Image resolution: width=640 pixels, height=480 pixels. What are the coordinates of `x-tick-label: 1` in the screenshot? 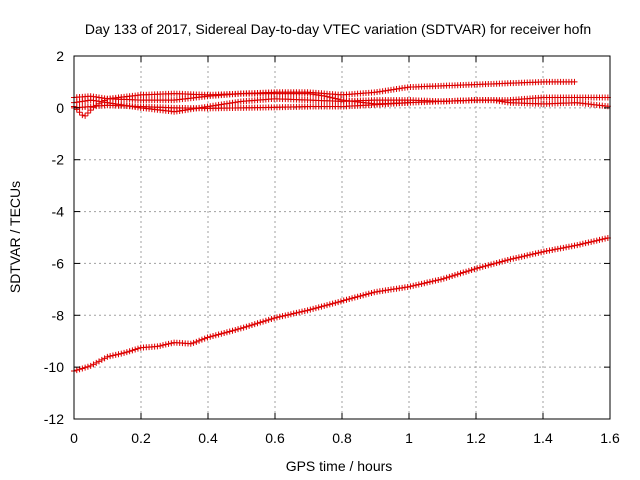 It's located at (409, 438).